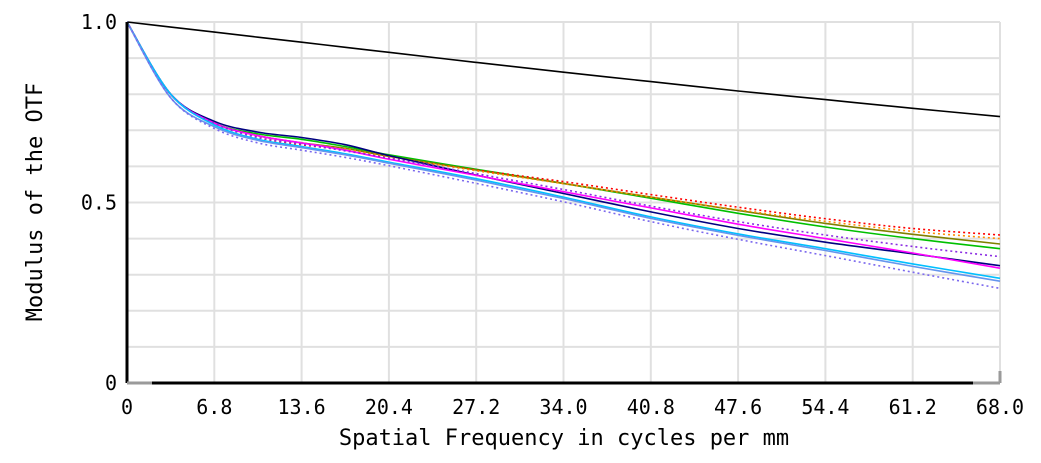  I want to click on y-axis-title: Modulus of the OTF, so click(35, 202).